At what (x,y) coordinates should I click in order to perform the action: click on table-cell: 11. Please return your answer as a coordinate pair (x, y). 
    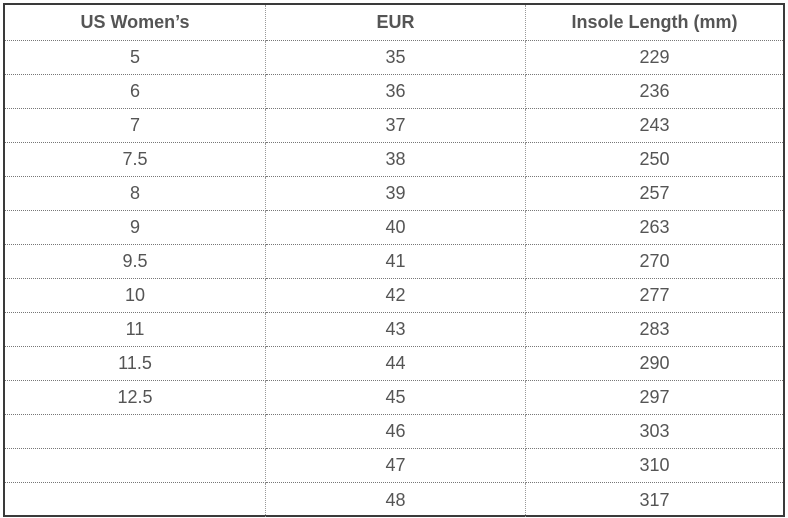
    Looking at the image, I should click on (135, 330).